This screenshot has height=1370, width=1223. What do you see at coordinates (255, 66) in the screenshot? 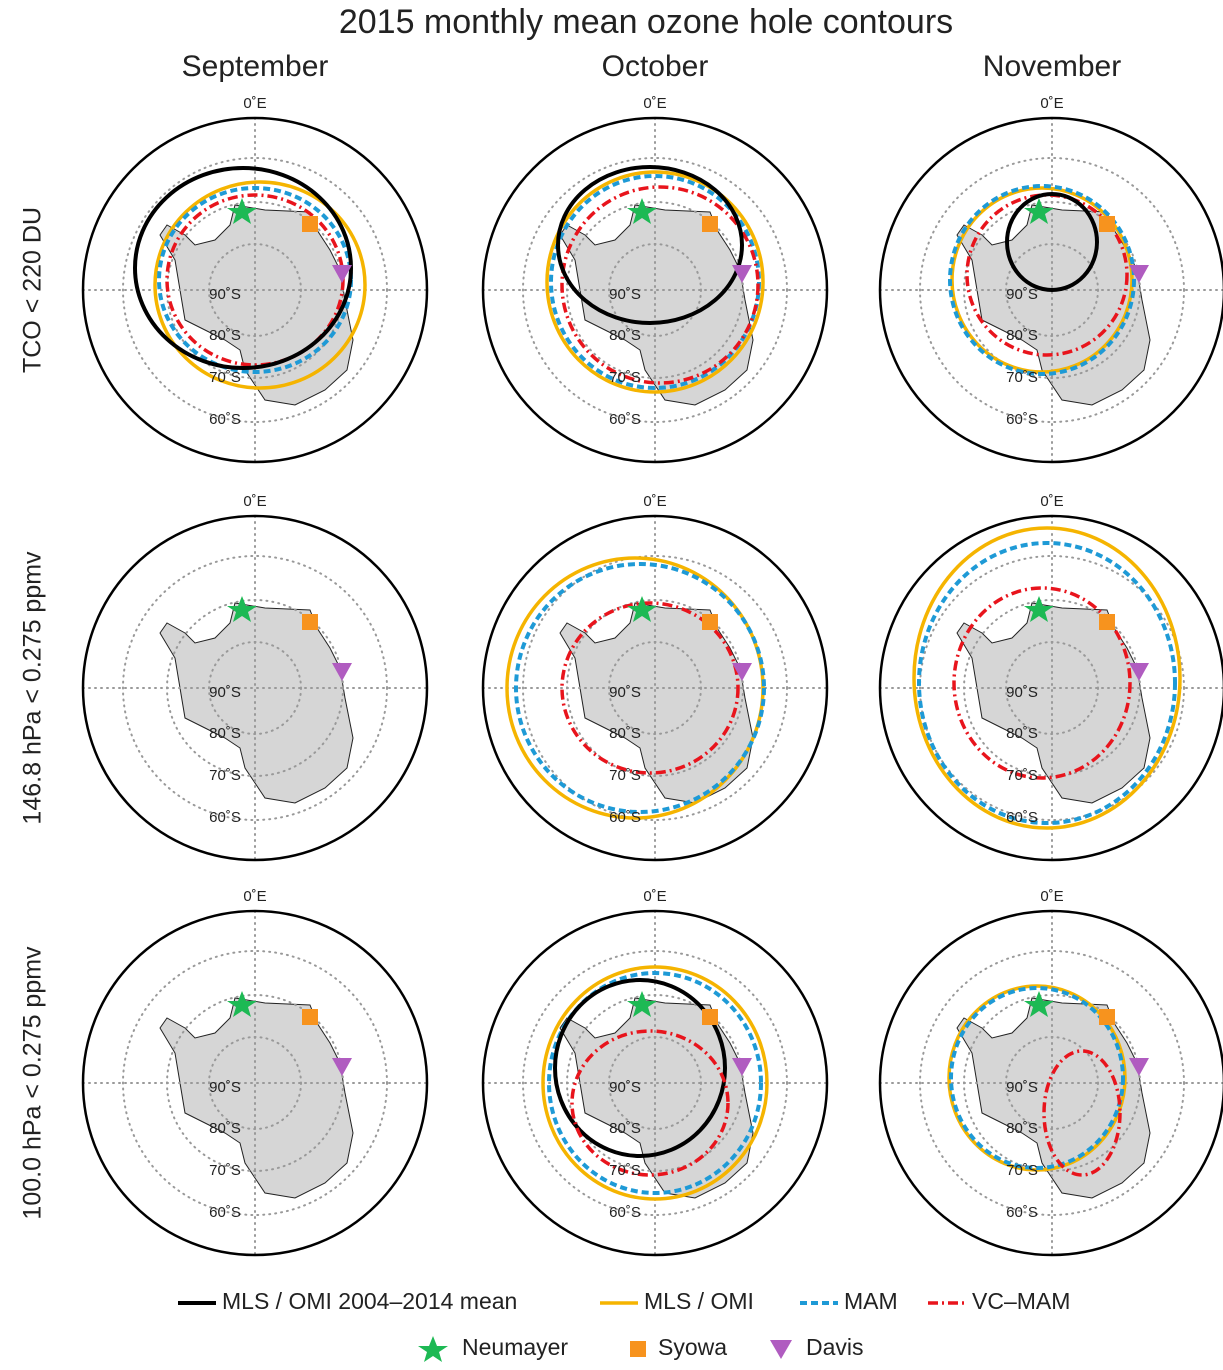
I see `column-header: September` at bounding box center [255, 66].